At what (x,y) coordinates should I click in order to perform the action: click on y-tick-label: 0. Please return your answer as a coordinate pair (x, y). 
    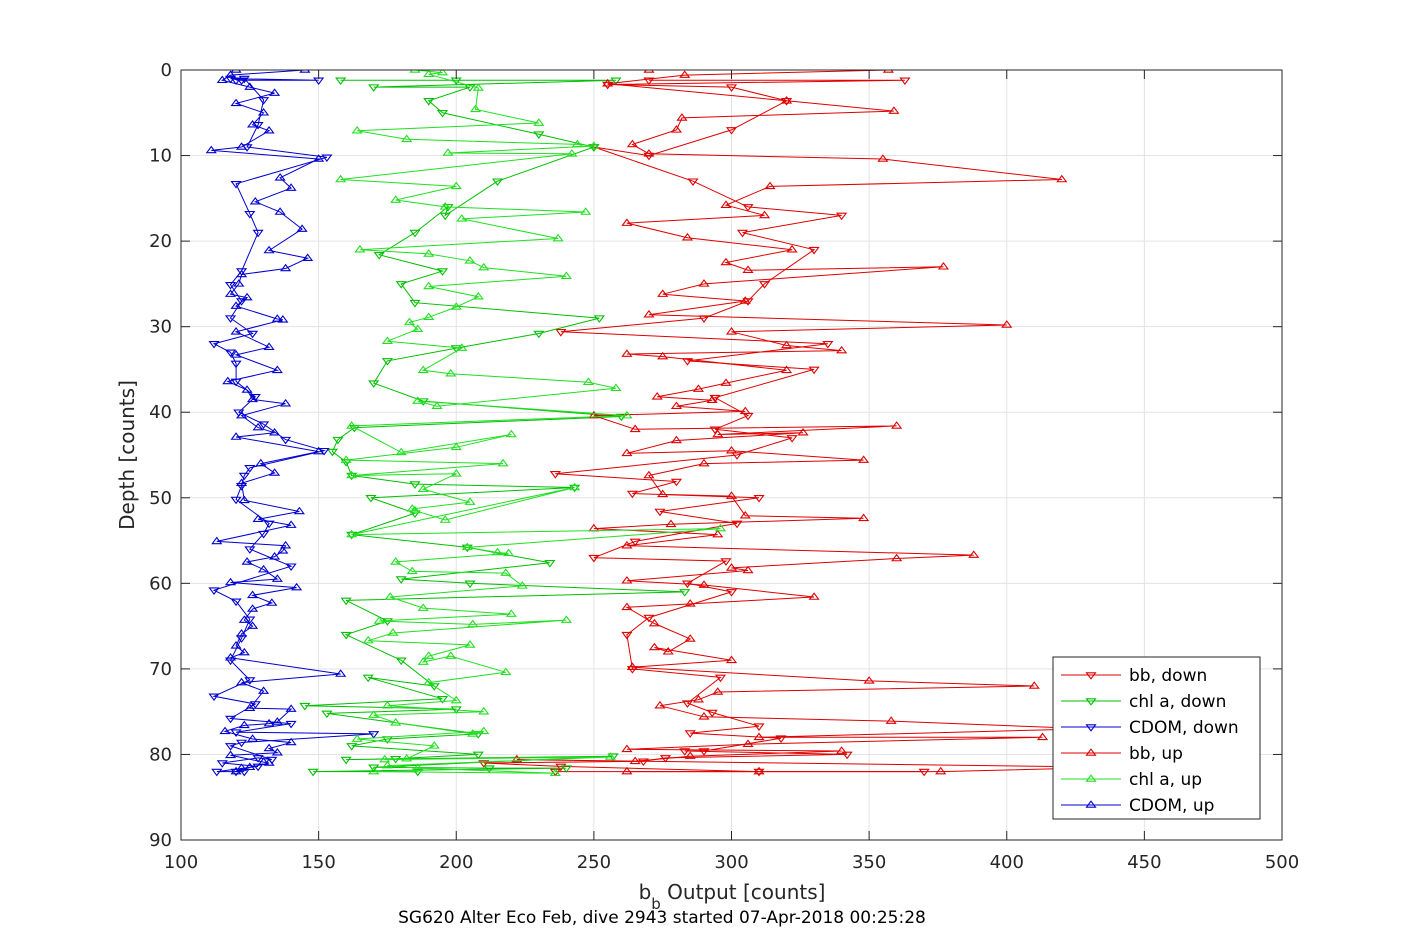
    Looking at the image, I should click on (166, 70).